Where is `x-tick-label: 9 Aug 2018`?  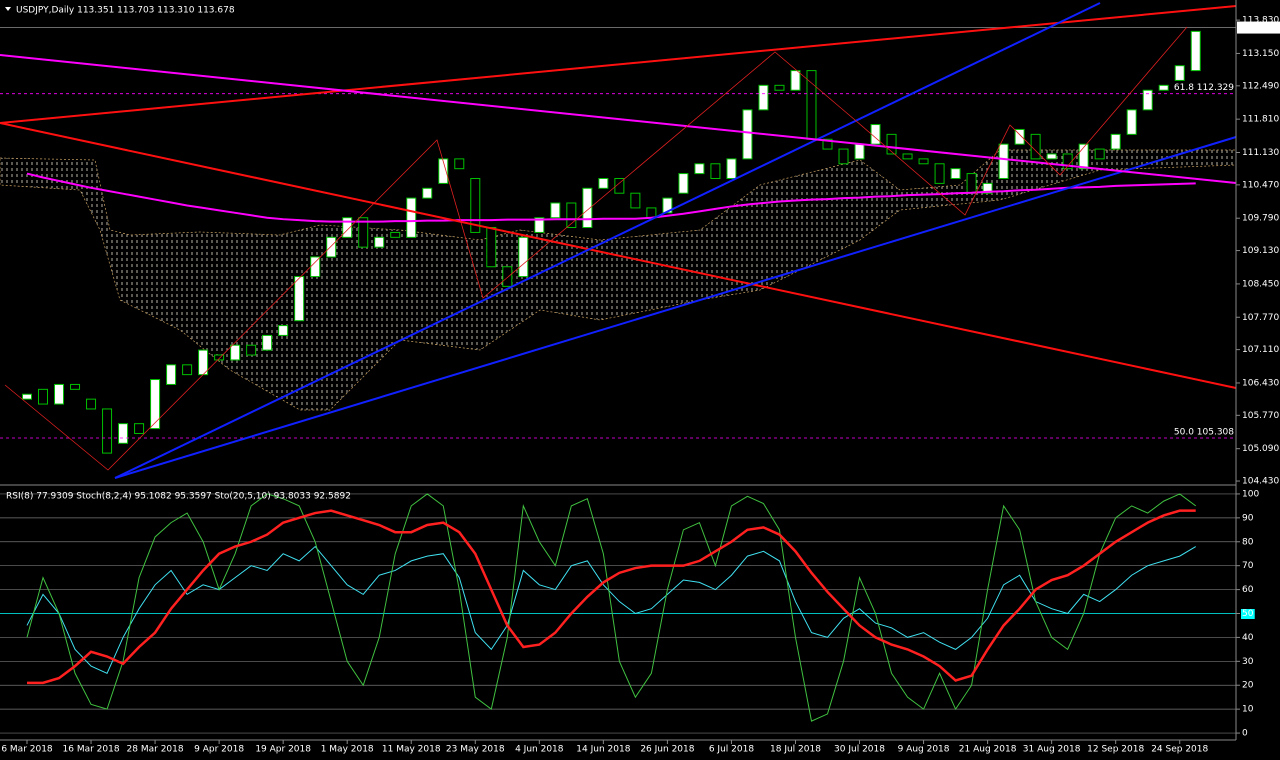
x-tick-label: 9 Aug 2018 is located at coordinates (924, 750).